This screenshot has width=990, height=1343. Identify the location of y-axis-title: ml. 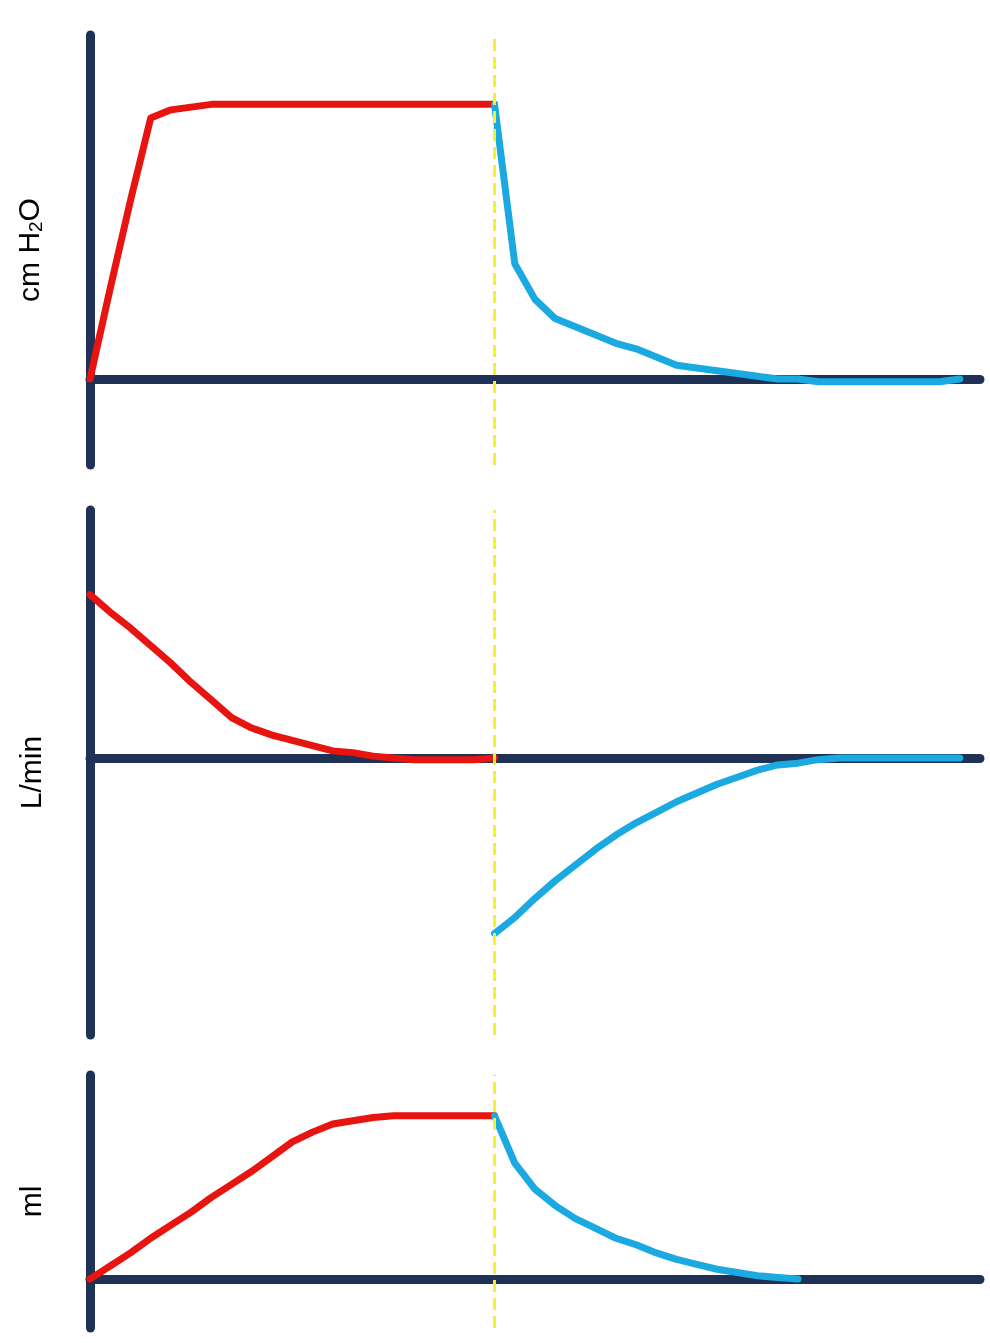
(30, 1201).